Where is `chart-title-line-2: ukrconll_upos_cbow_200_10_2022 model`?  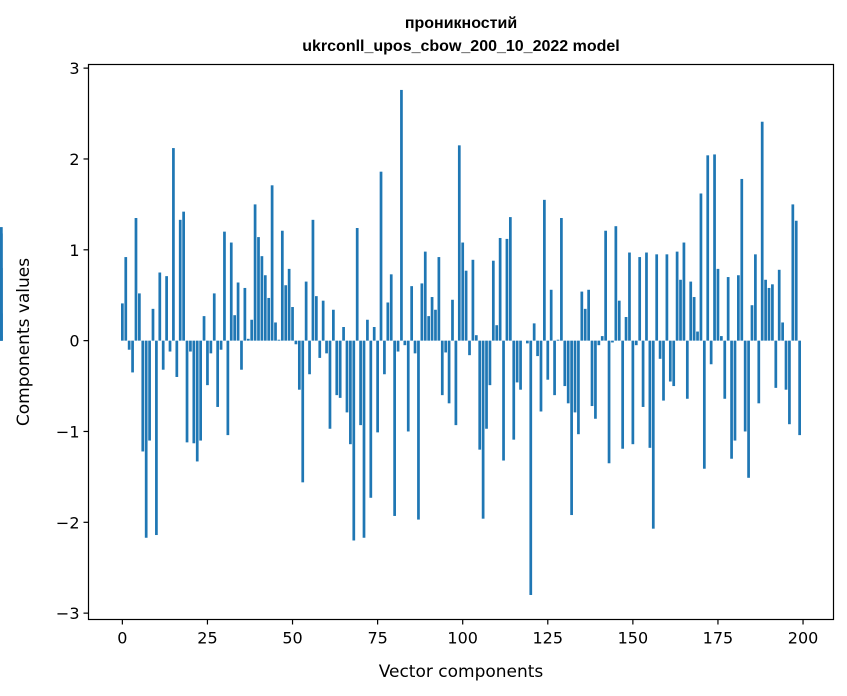
chart-title-line-2: ukrconll_upos_cbow_200_10_2022 model is located at coordinates (460, 46).